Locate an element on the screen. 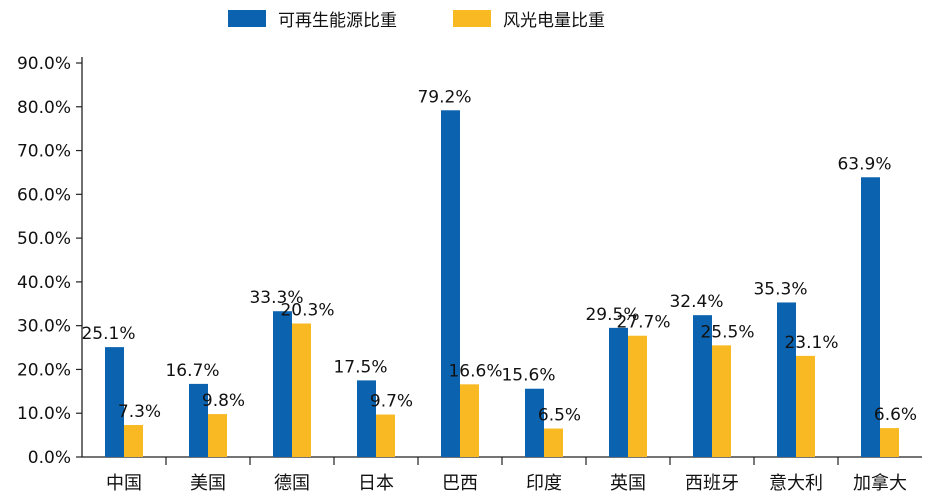 Image resolution: width=929 pixels, height=502 pixels. data-label-renewable: 35.3% is located at coordinates (780, 289).